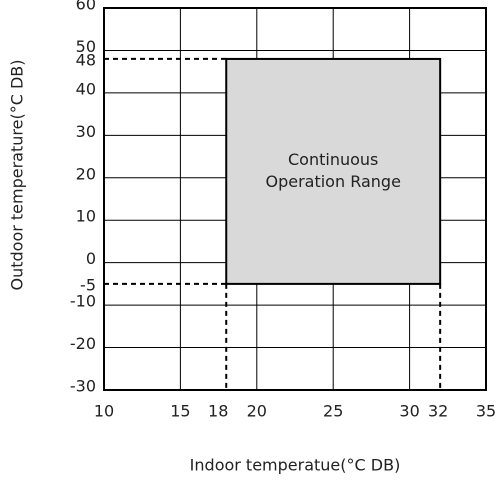  I want to click on y-tick-label: 30, so click(86, 131).